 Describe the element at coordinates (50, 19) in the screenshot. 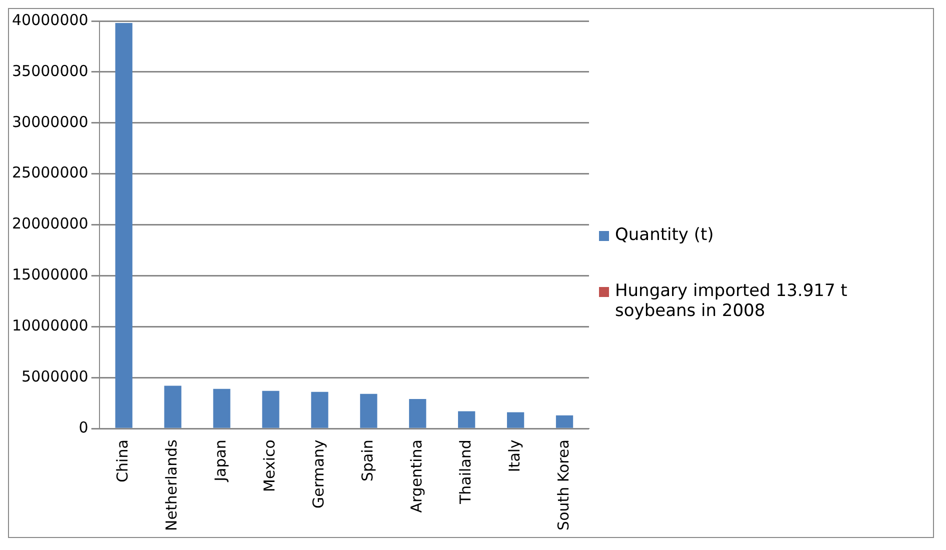

I see `y-tick-label: 40000000` at that location.